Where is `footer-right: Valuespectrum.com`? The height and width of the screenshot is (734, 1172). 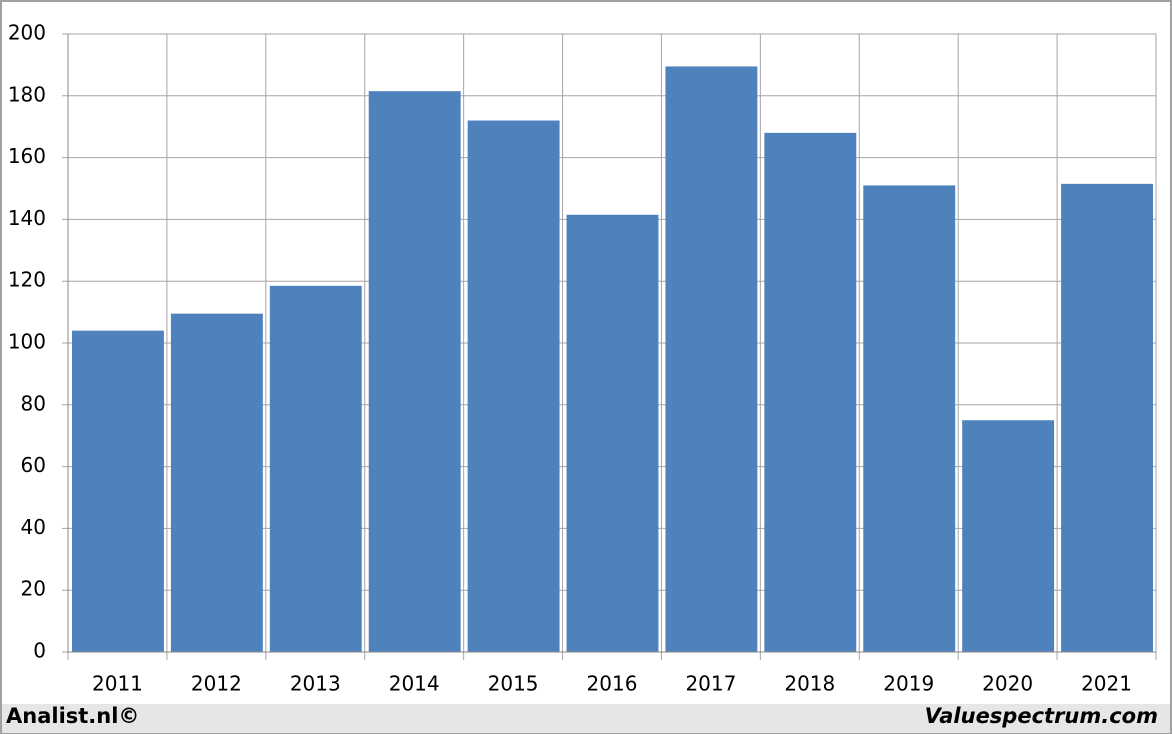 footer-right: Valuespectrum.com is located at coordinates (1041, 716).